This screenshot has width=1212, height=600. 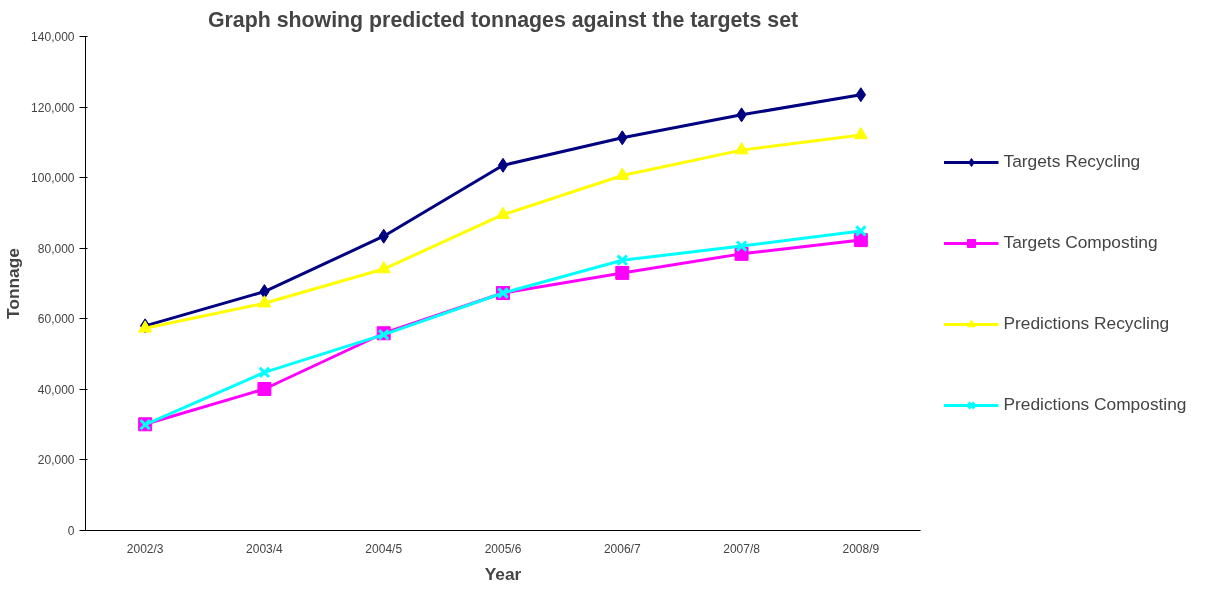 What do you see at coordinates (1072, 161) in the screenshot?
I see `legend-label: Targets Recycling` at bounding box center [1072, 161].